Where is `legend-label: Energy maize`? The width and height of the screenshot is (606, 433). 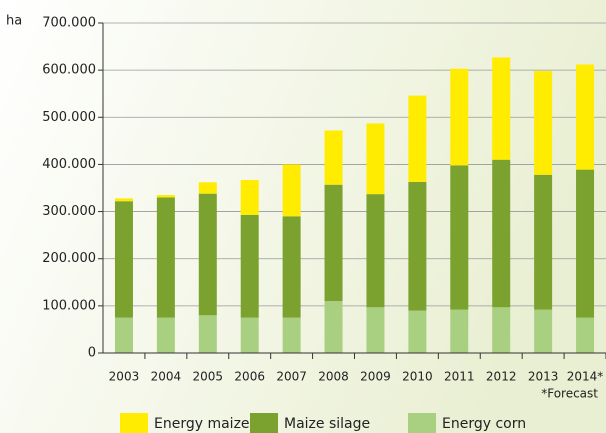 legend-label: Energy maize is located at coordinates (202, 424).